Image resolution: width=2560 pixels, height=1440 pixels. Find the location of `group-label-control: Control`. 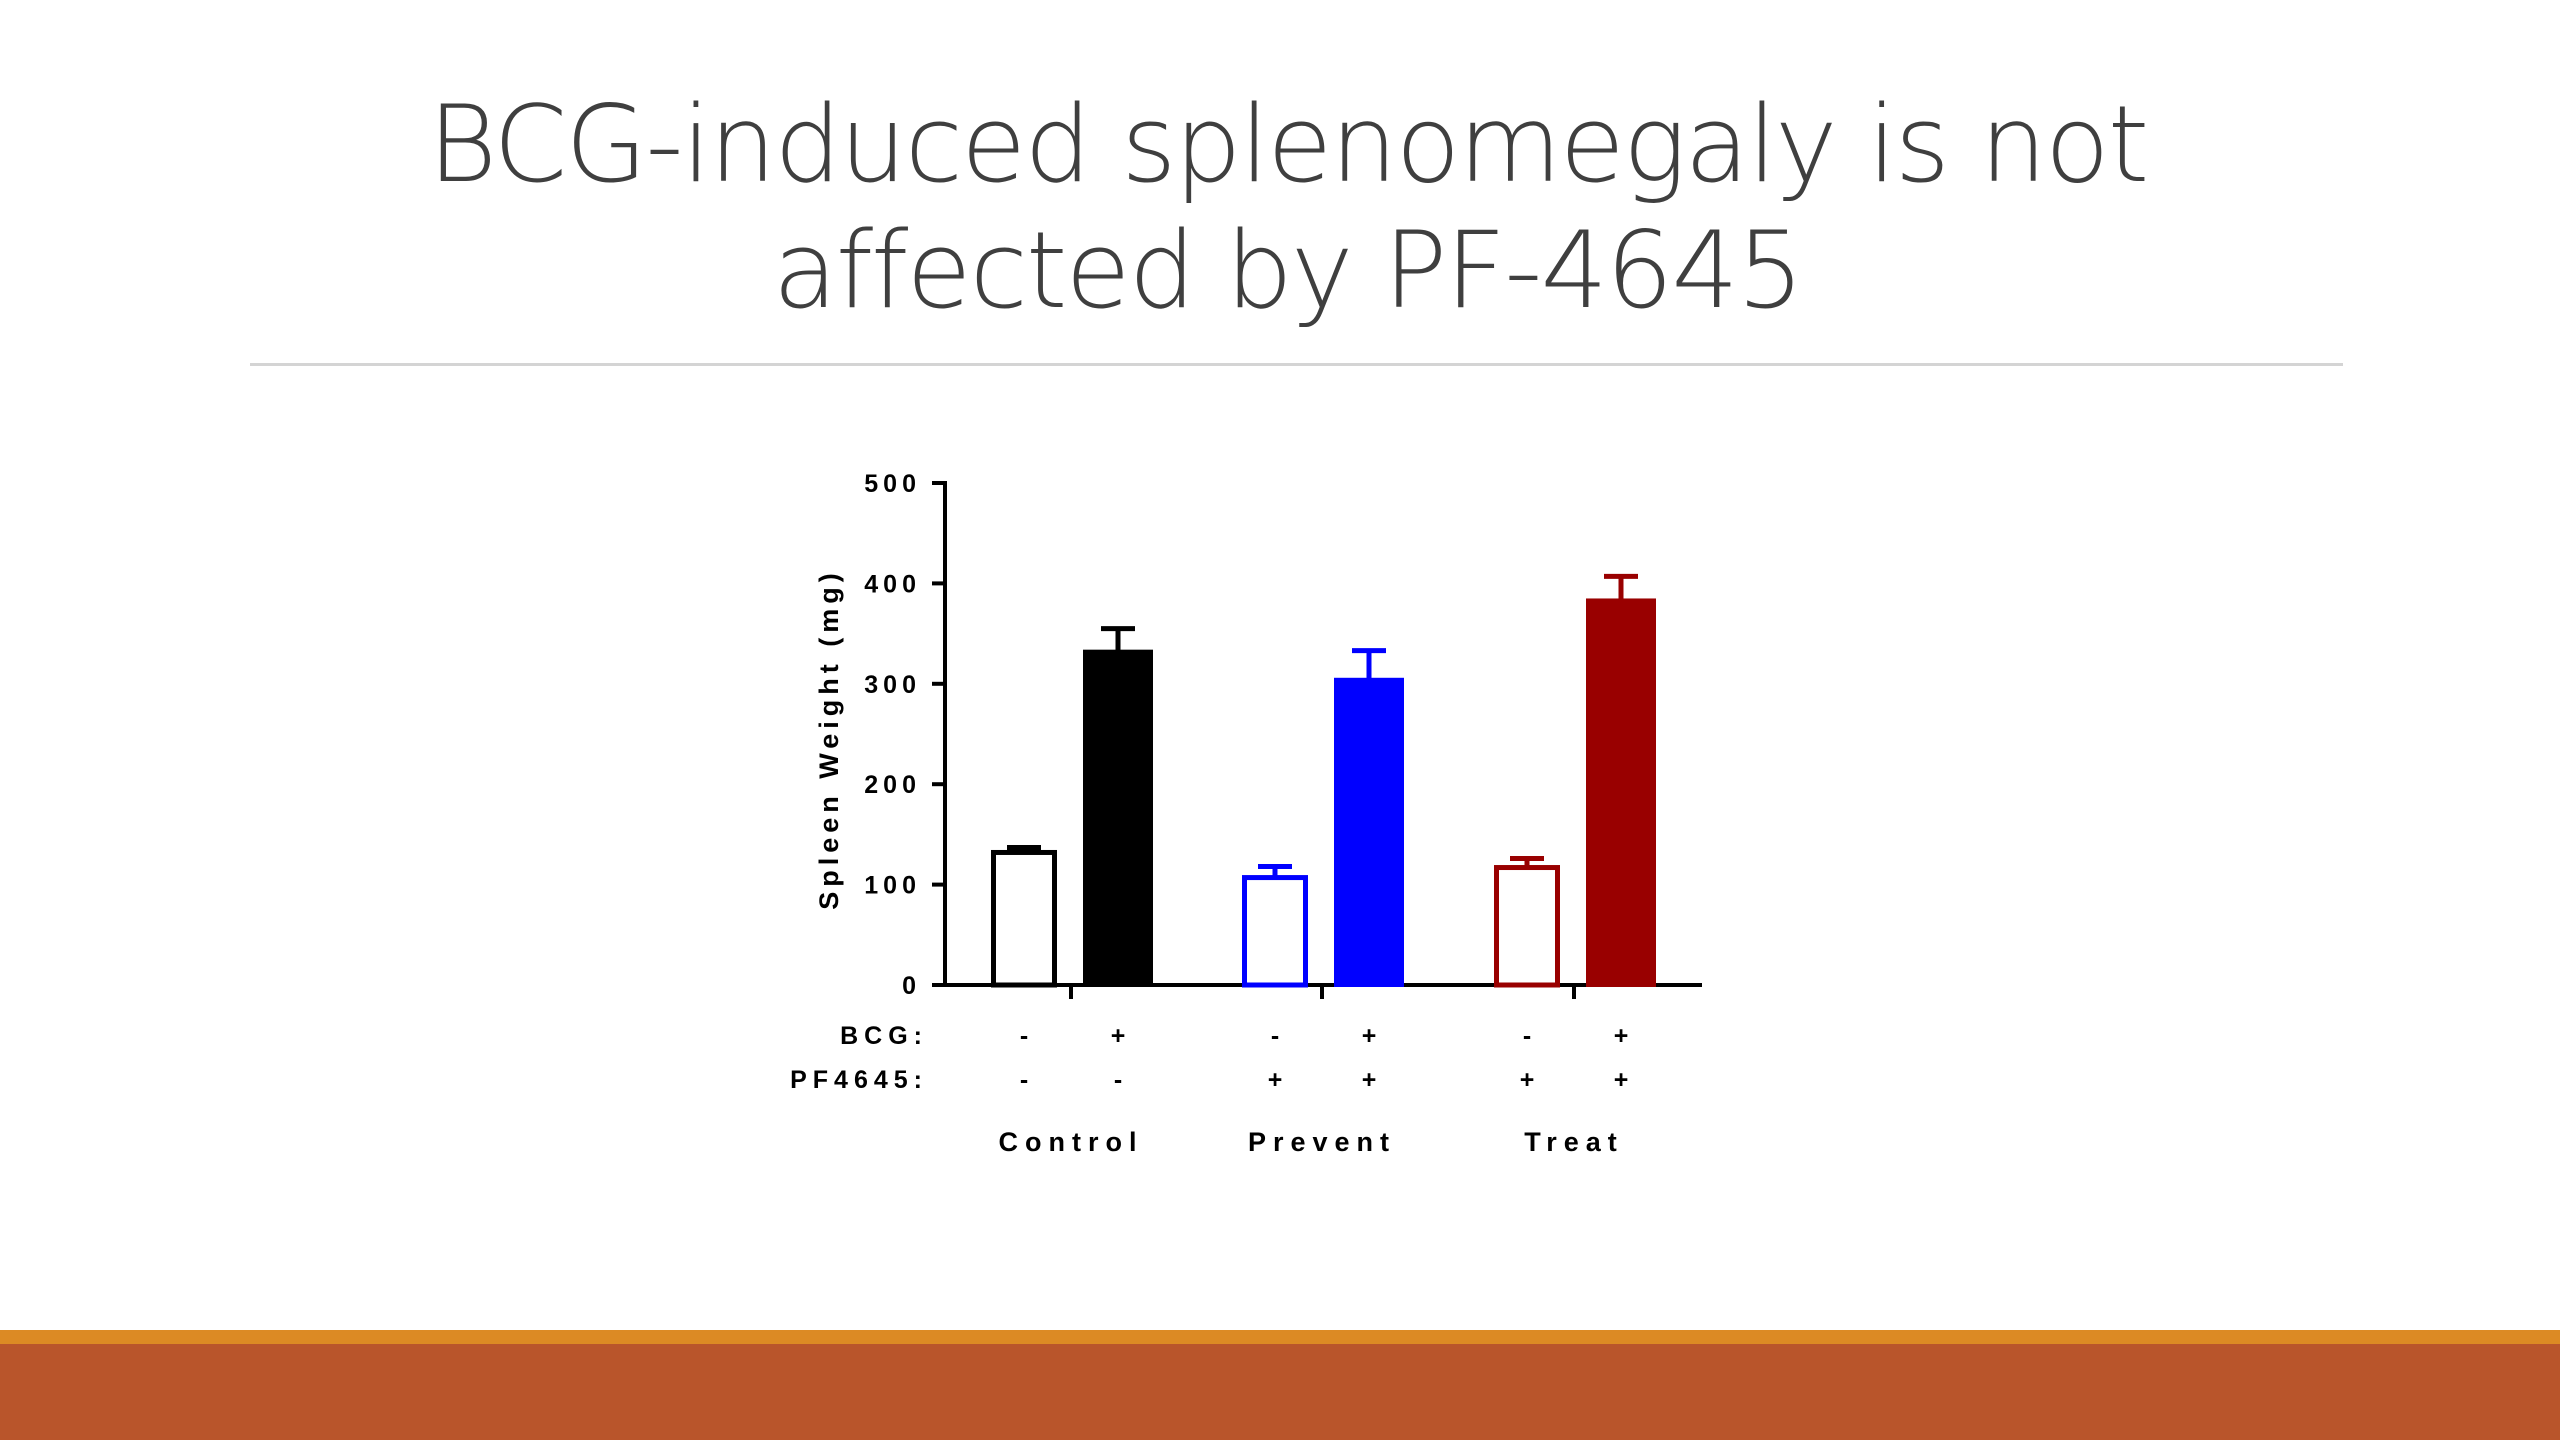

group-label-control: Control is located at coordinates (1071, 1142).